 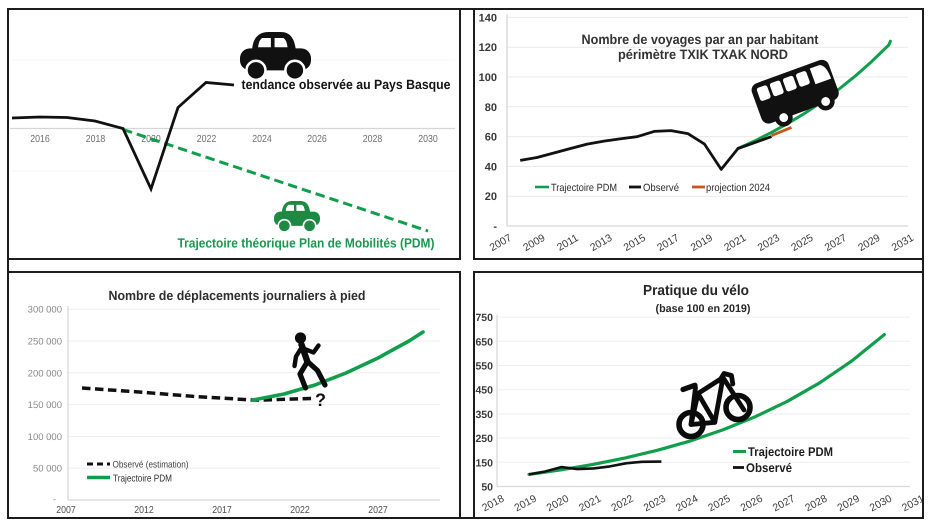 I want to click on svg-text: 350, so click(x=484, y=415).